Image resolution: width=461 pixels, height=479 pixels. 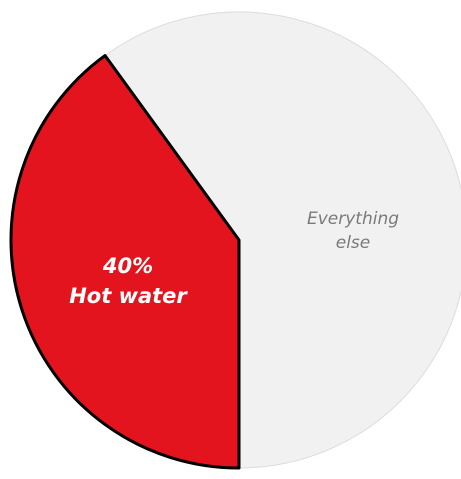 I want to click on slice-value-label-hot-water: 40%, so click(x=127, y=266).